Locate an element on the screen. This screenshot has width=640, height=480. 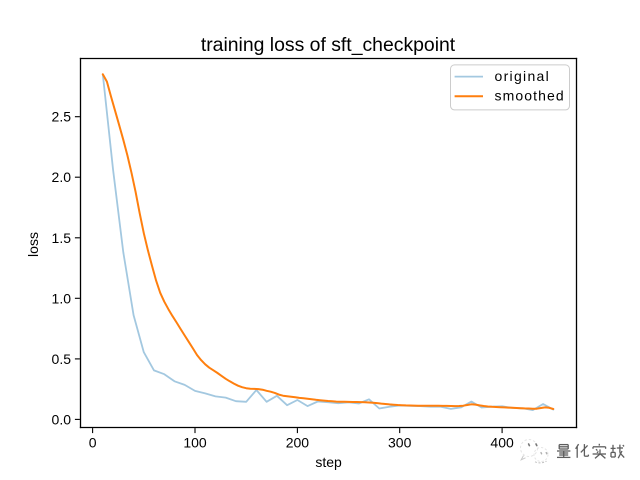
svg-text: 0.0 is located at coordinates (62, 419).